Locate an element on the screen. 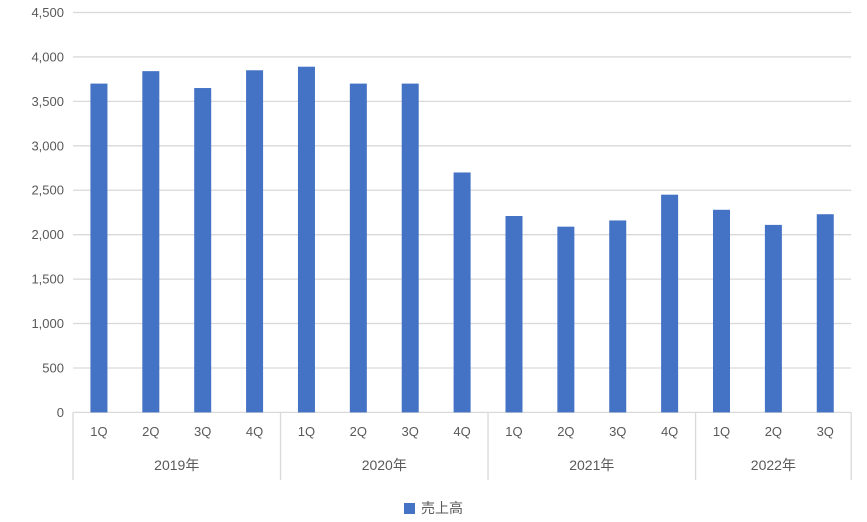 This screenshot has width=867, height=522. bar-2019年-2Q is located at coordinates (151, 242).